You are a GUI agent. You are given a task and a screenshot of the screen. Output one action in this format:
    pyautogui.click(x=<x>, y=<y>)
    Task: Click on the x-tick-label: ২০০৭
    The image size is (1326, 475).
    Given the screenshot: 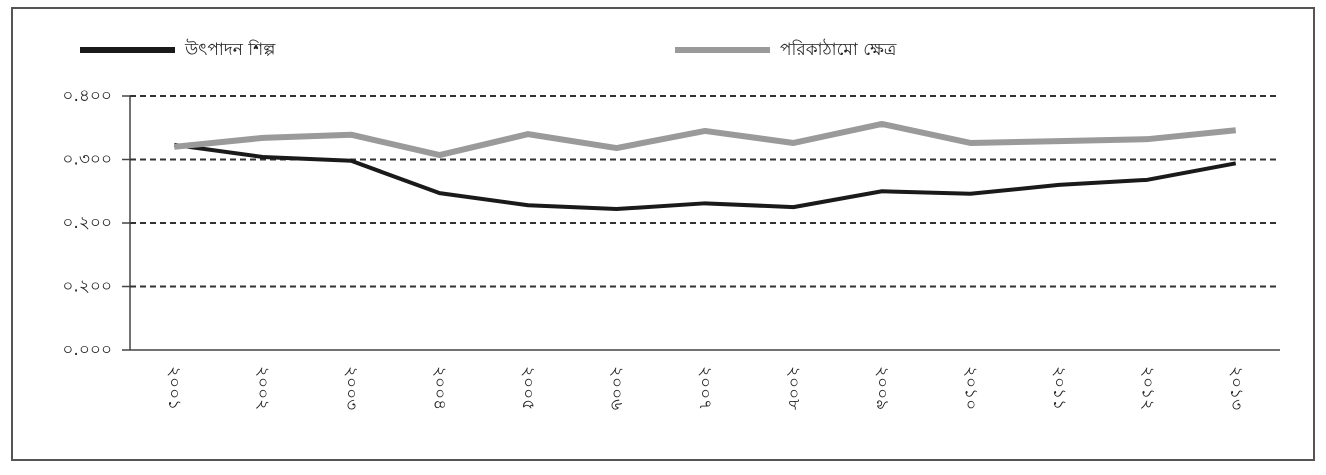 What is the action you would take?
    pyautogui.click(x=705, y=388)
    